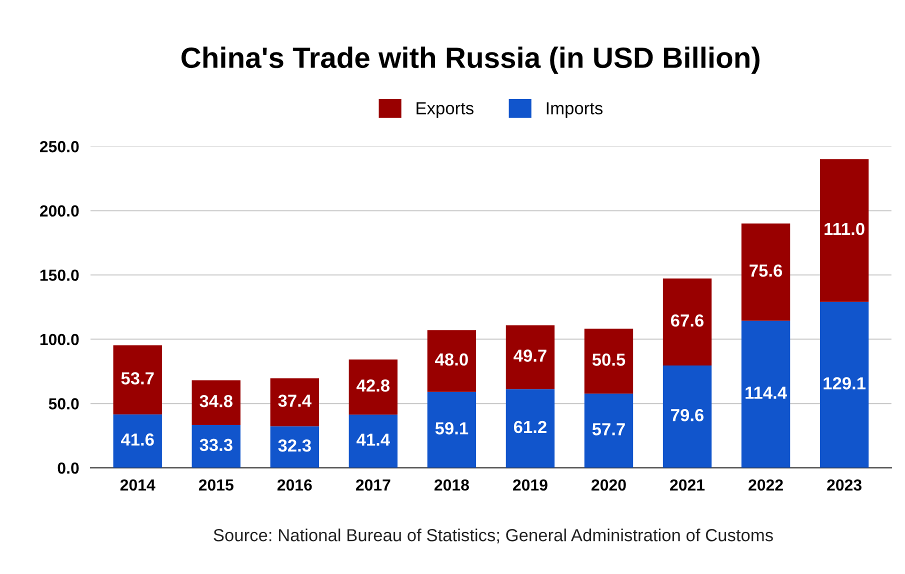  Describe the element at coordinates (59, 275) in the screenshot. I see `y-tick-label: 150.0` at that location.